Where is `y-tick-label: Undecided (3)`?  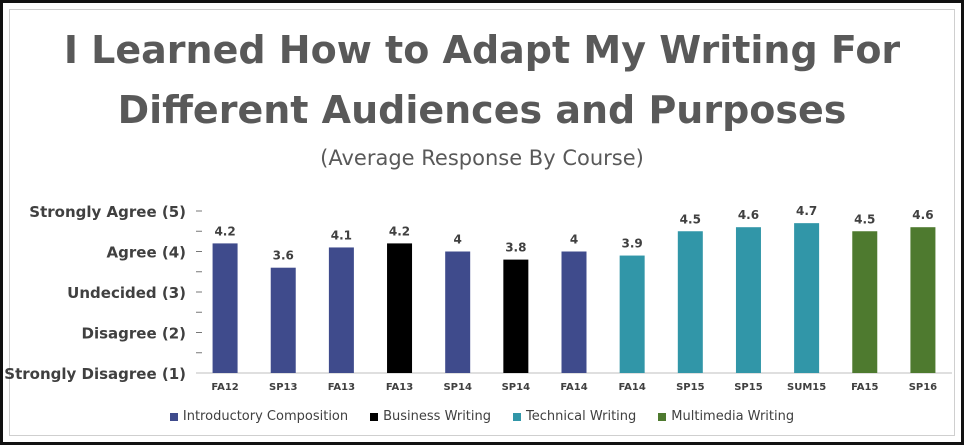 y-tick-label: Undecided (3) is located at coordinates (126, 293).